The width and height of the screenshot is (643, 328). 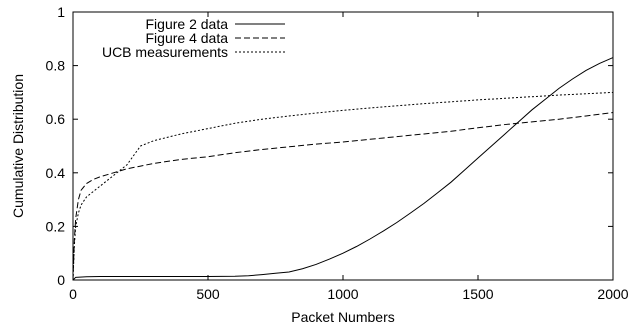 What do you see at coordinates (18, 146) in the screenshot?
I see `y-axis-label: Cumulative Distribution` at bounding box center [18, 146].